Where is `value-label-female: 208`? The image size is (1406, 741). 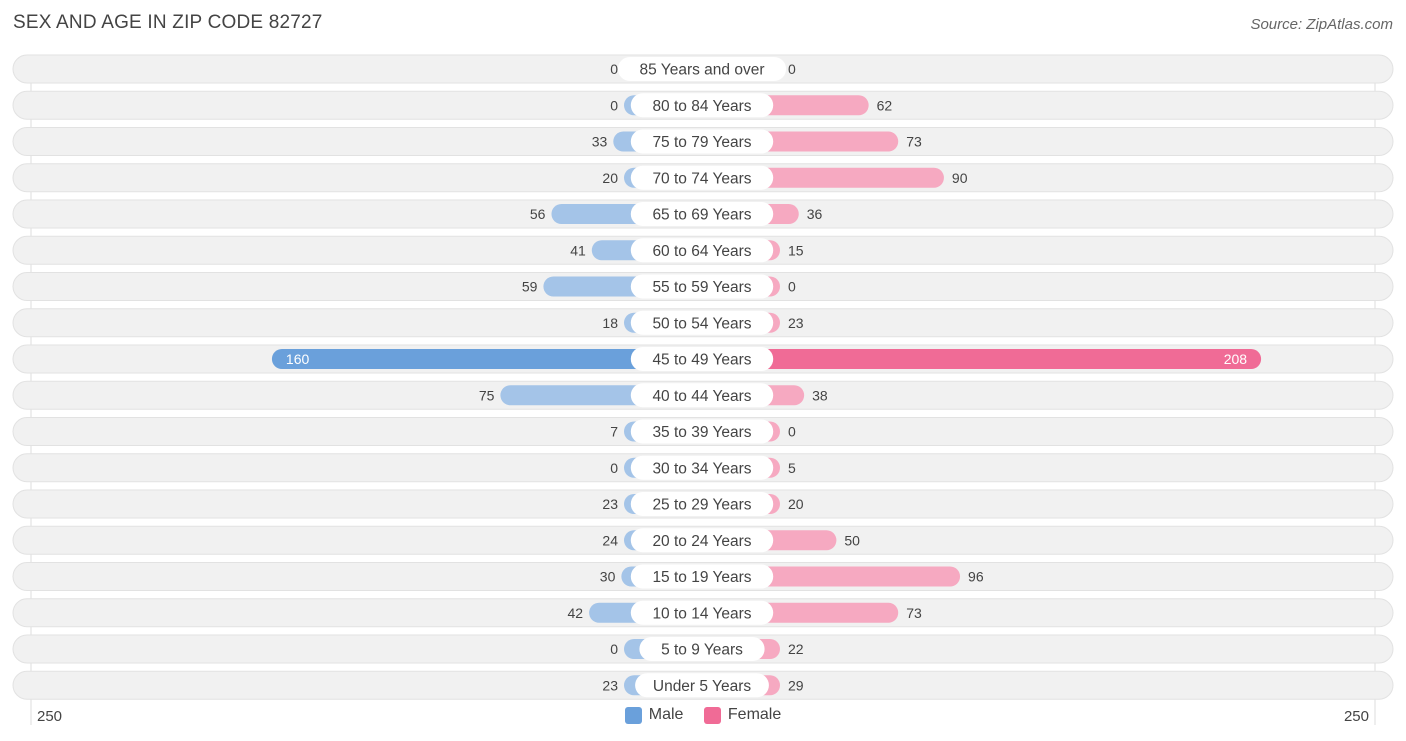
value-label-female: 208 is located at coordinates (1236, 359).